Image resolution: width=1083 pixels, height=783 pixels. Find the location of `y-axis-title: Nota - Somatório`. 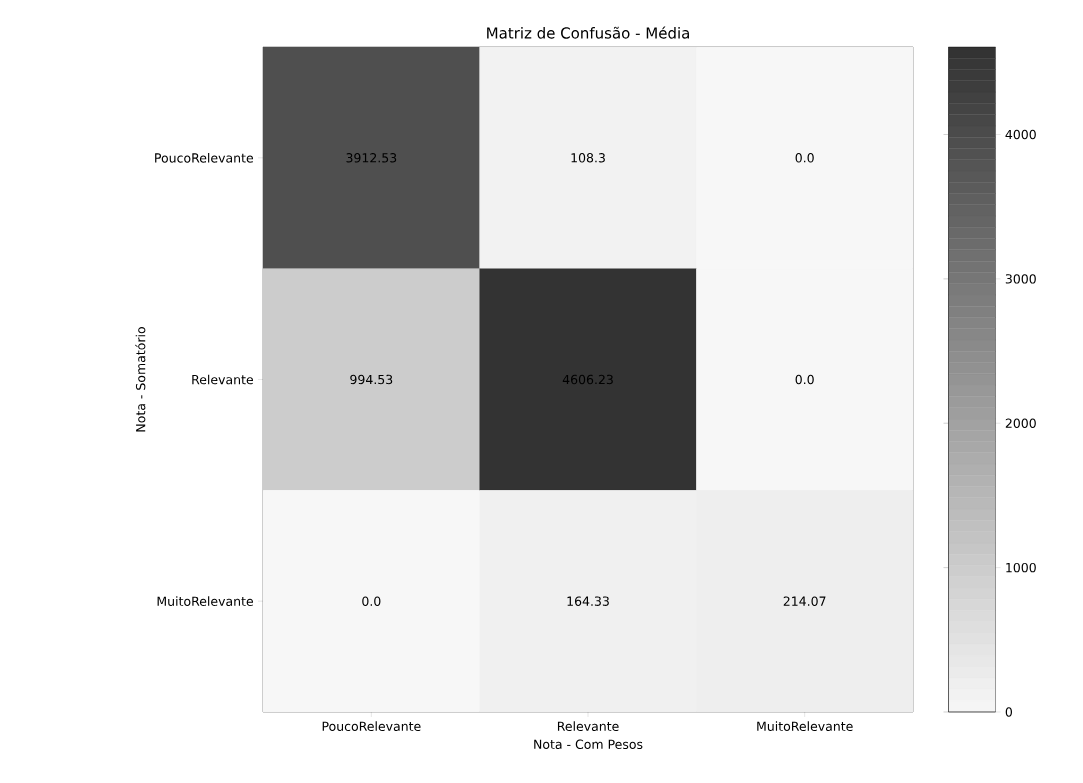

y-axis-title: Nota - Somatório is located at coordinates (140, 379).